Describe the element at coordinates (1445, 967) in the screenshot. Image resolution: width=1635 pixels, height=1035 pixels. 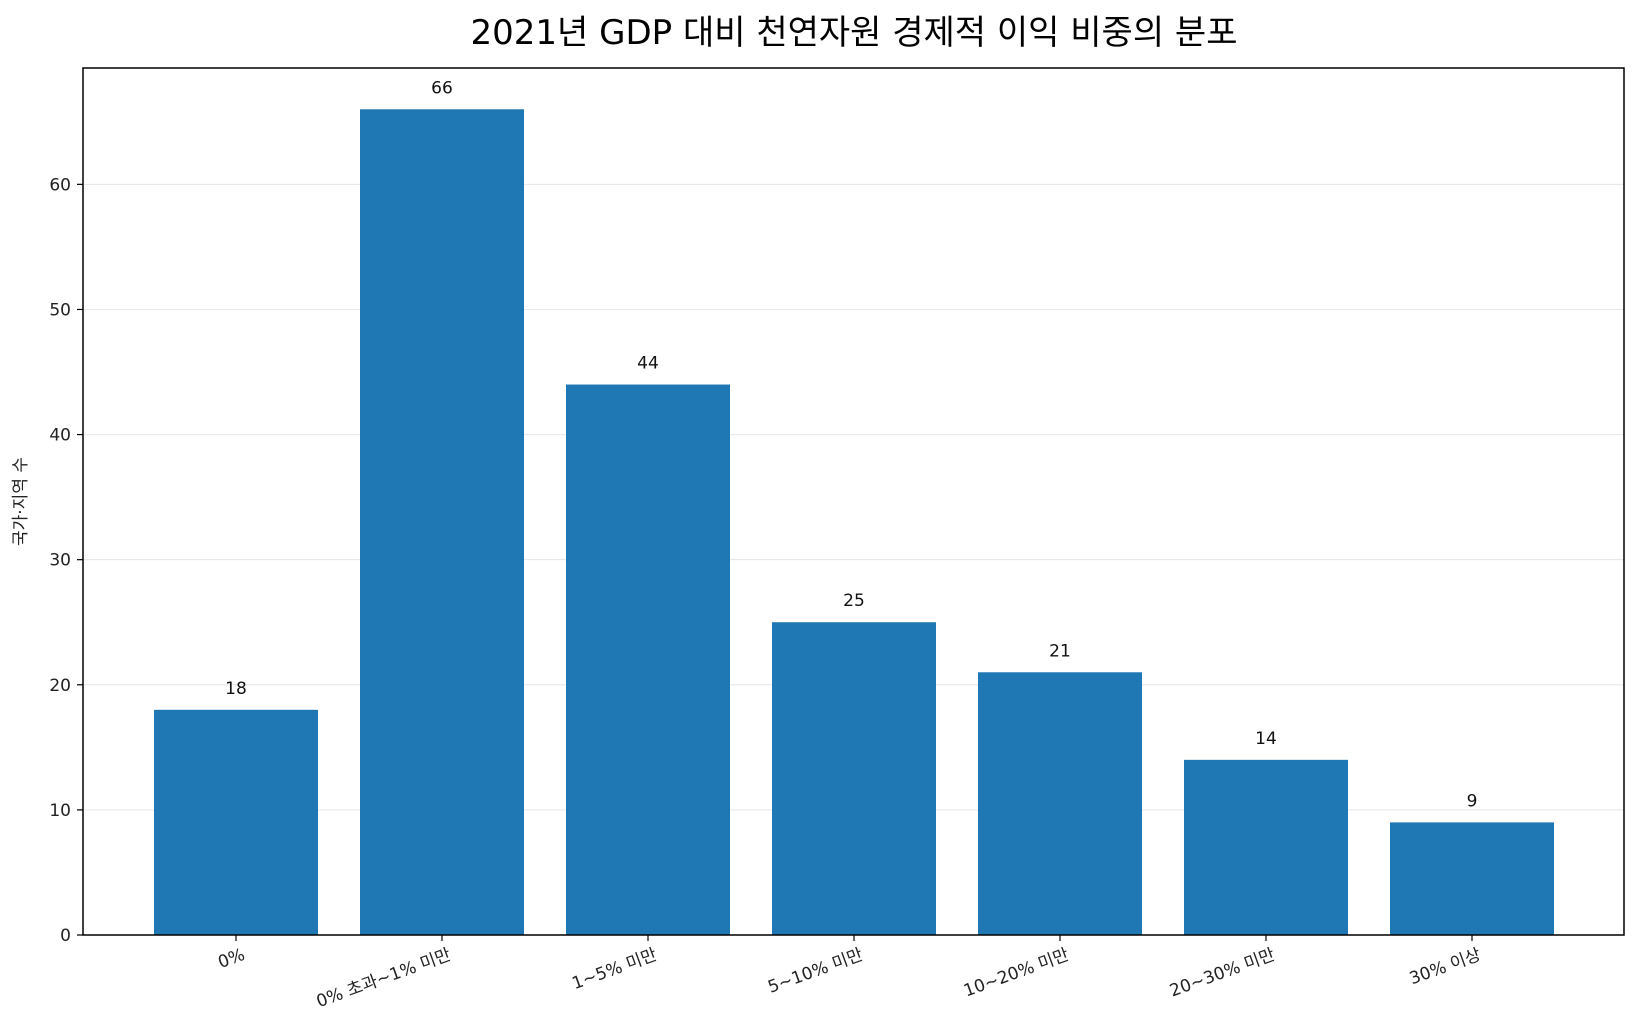
I see `x-tick-label: 30% 이상` at that location.